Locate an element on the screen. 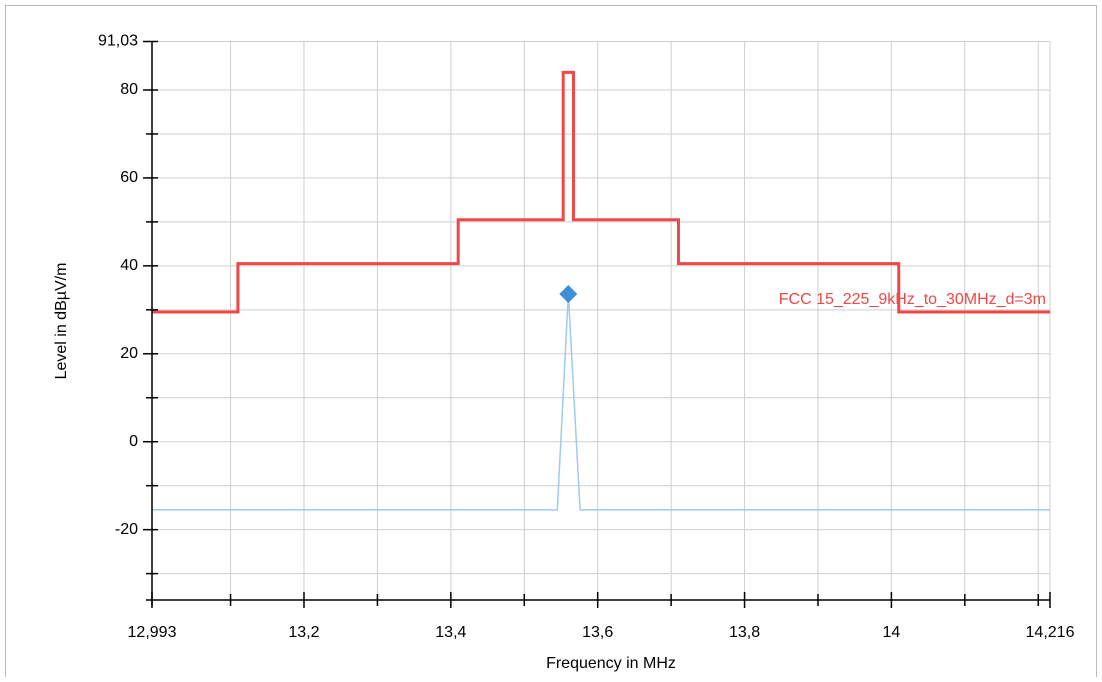 The image size is (1102, 682). x-tick-label: 13,2 is located at coordinates (303, 632).